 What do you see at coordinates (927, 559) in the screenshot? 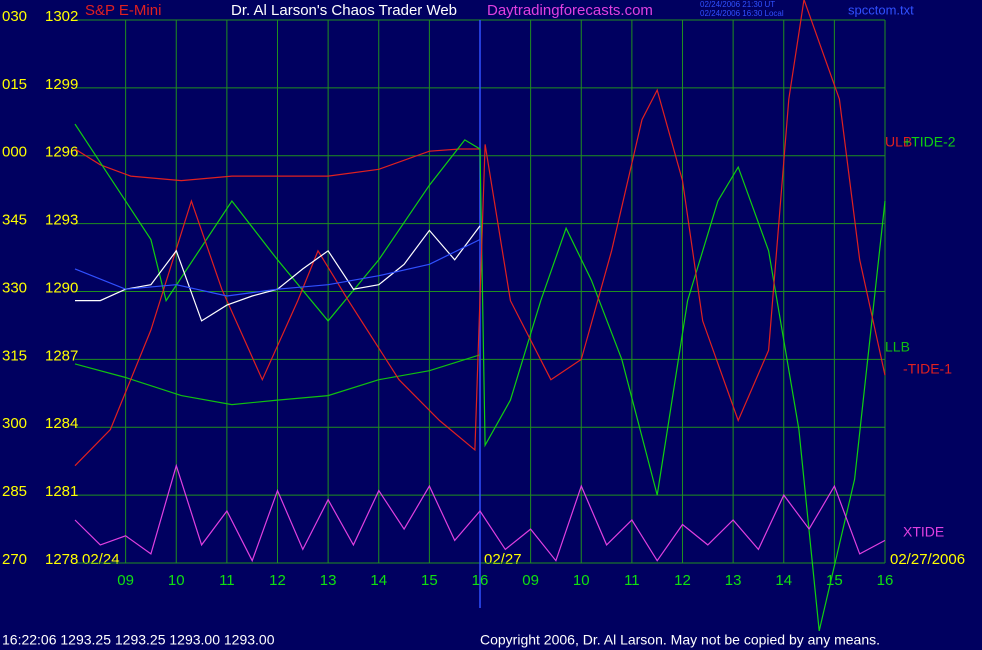
I see `date-label: 02/27/2006` at bounding box center [927, 559].